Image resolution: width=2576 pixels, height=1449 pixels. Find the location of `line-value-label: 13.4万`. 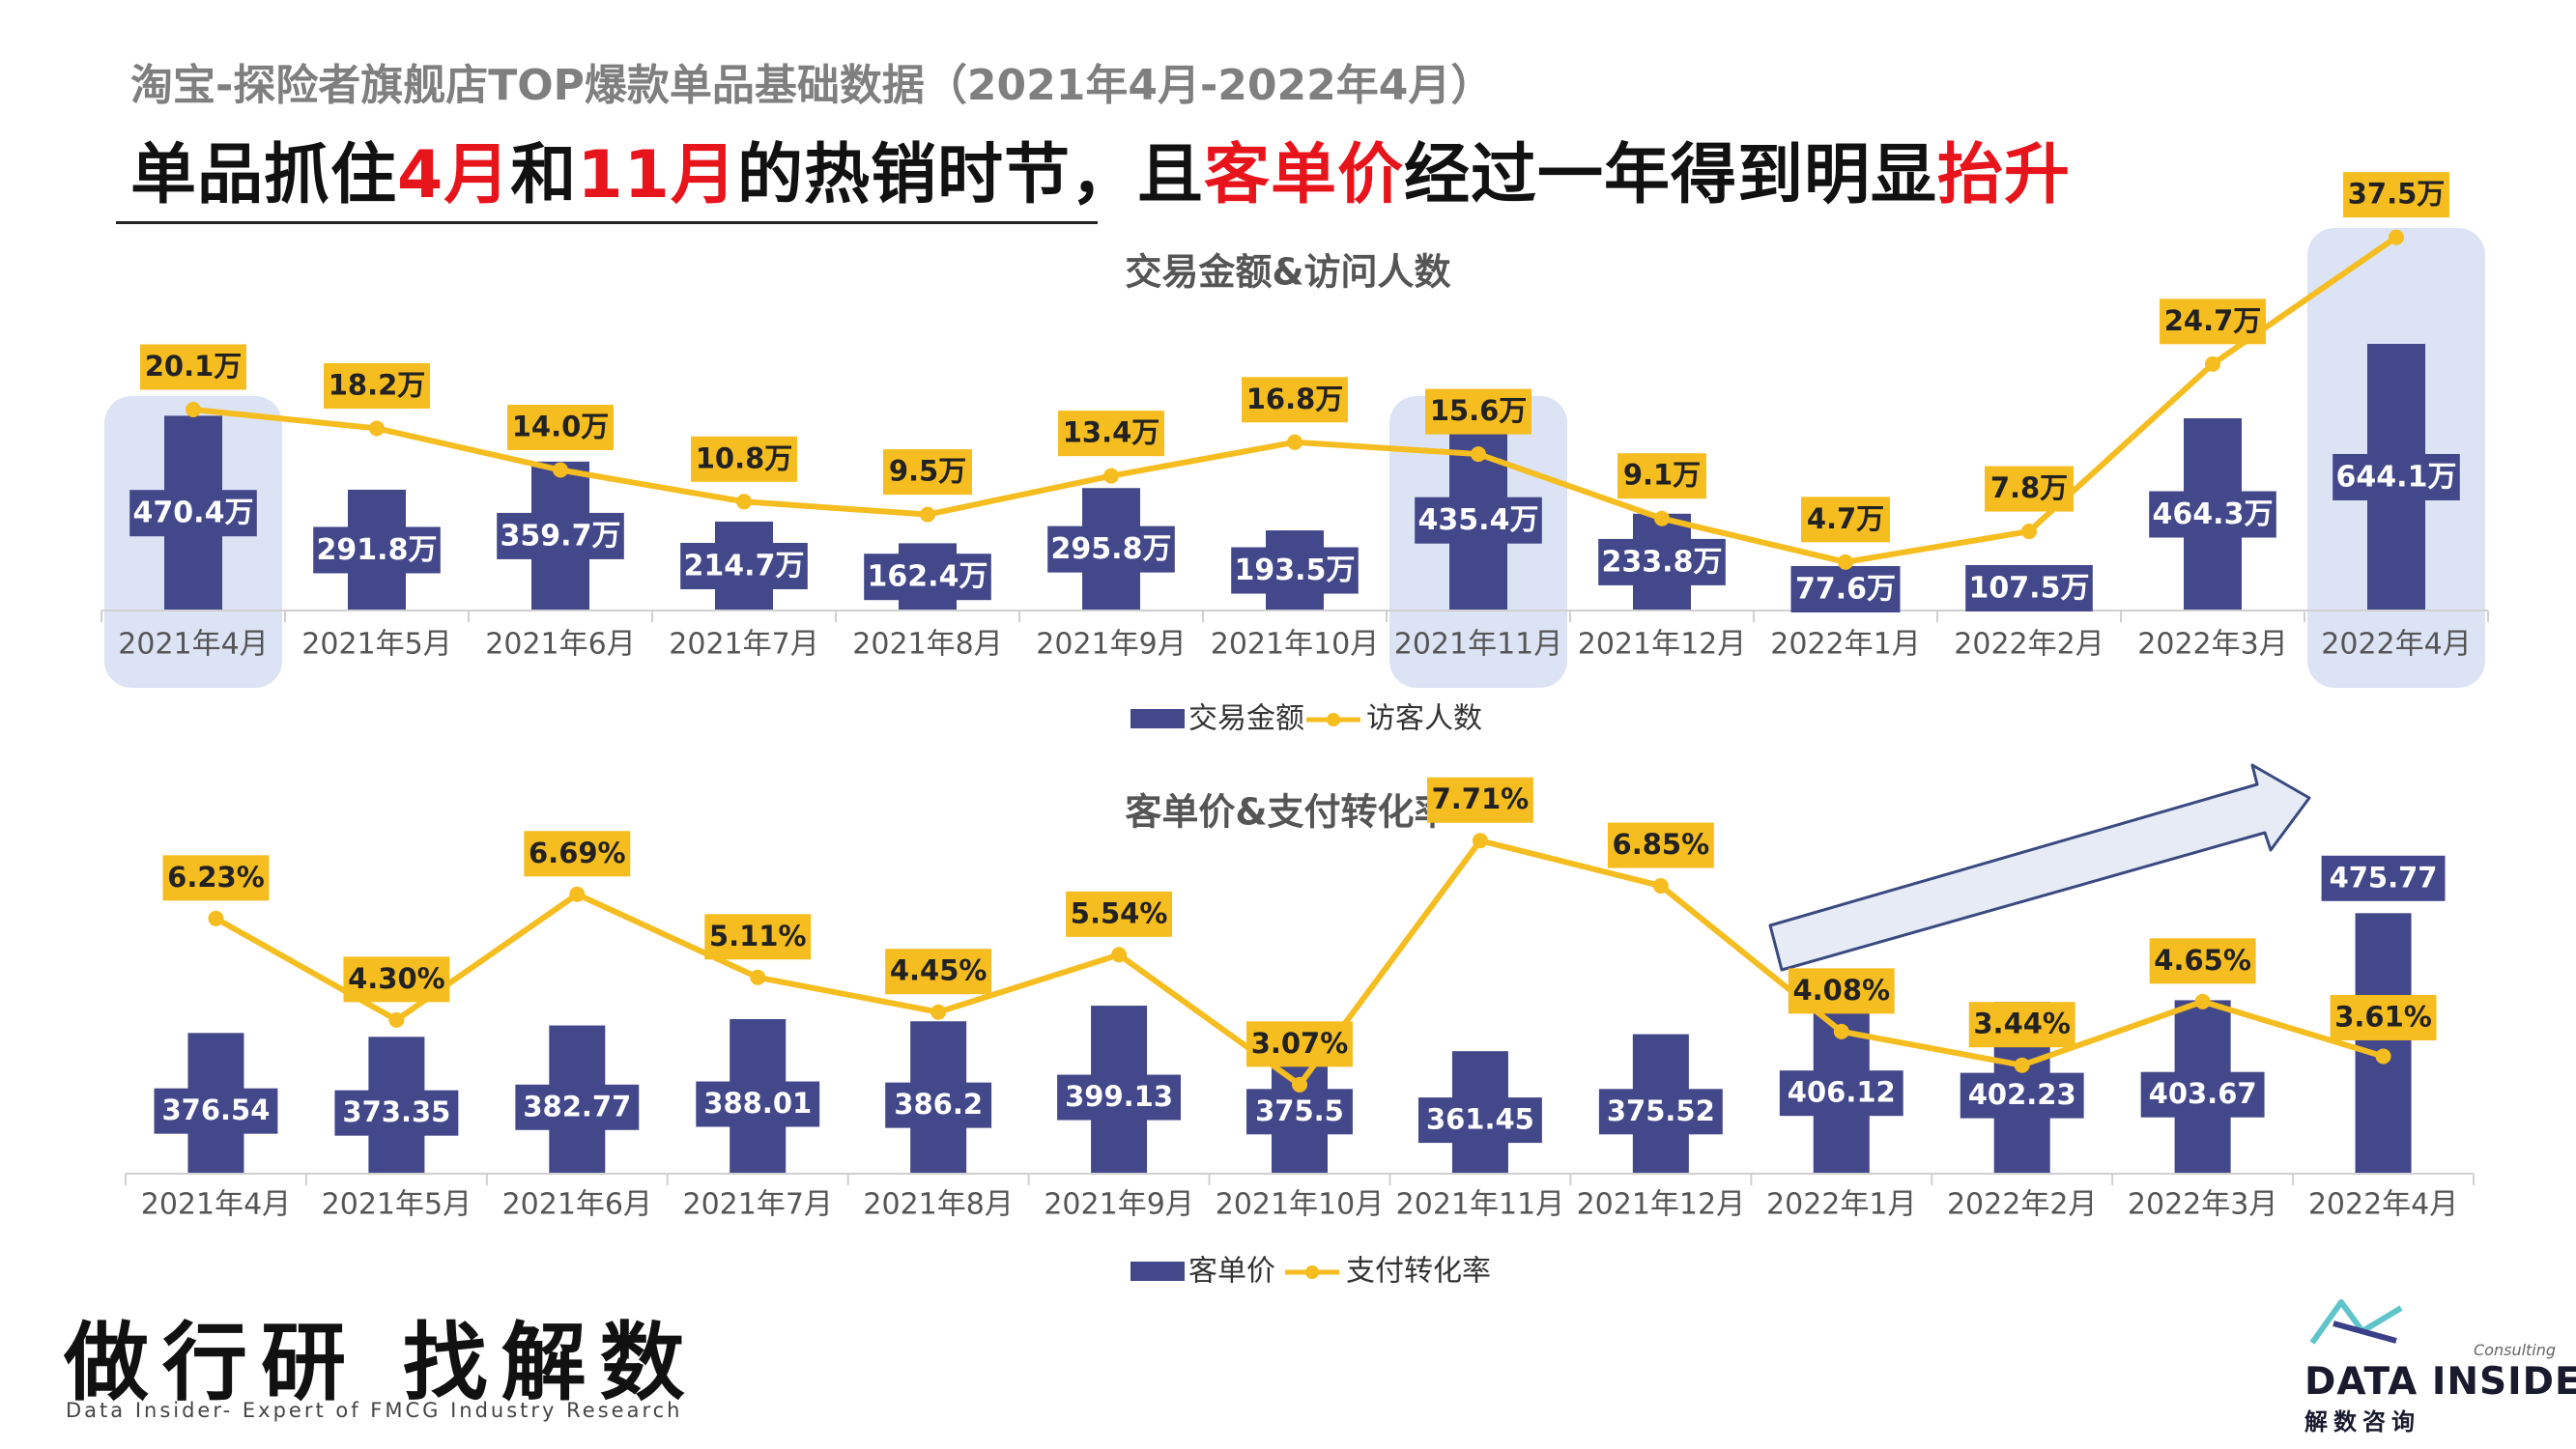

line-value-label: 13.4万 is located at coordinates (1111, 434).